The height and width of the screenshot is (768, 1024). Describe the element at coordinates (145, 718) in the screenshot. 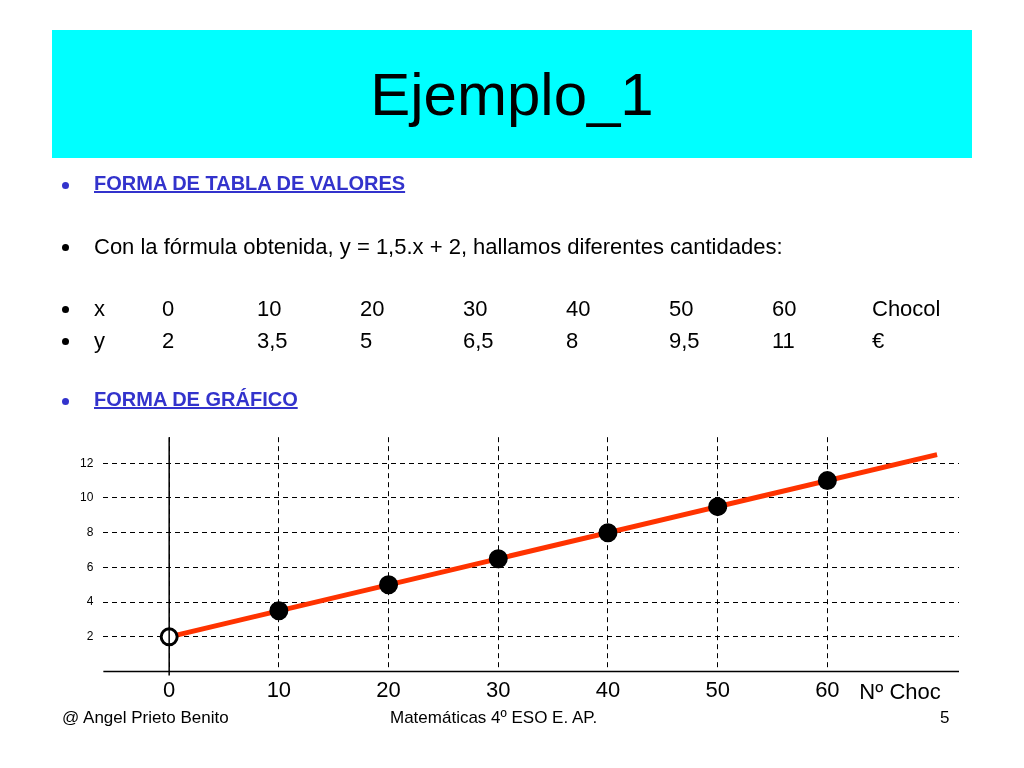

I see `text: @ Angel Prieto Benito` at that location.